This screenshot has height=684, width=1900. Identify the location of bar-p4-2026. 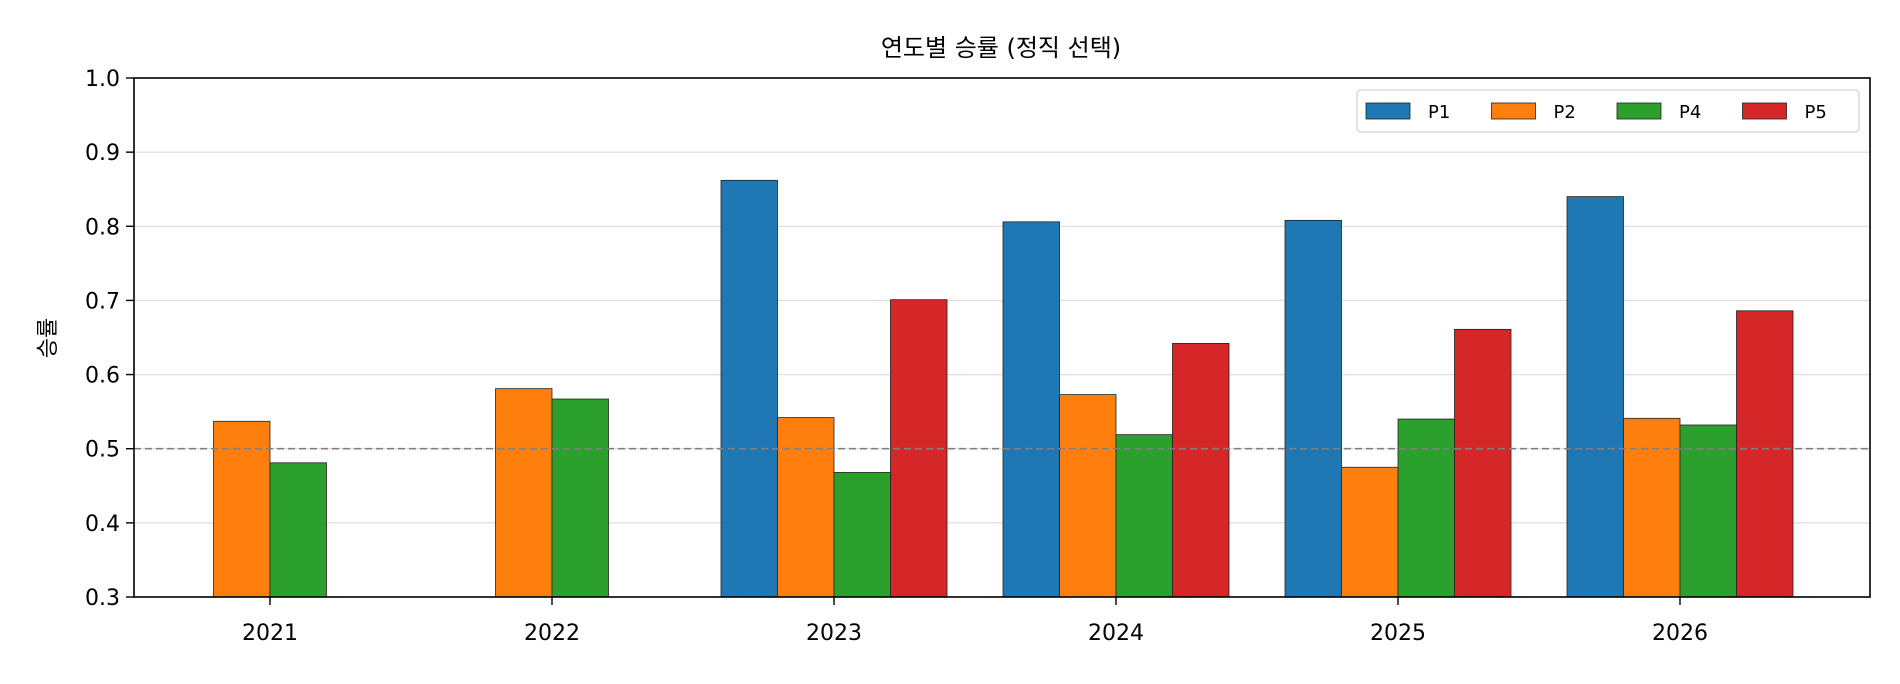
(1708, 511).